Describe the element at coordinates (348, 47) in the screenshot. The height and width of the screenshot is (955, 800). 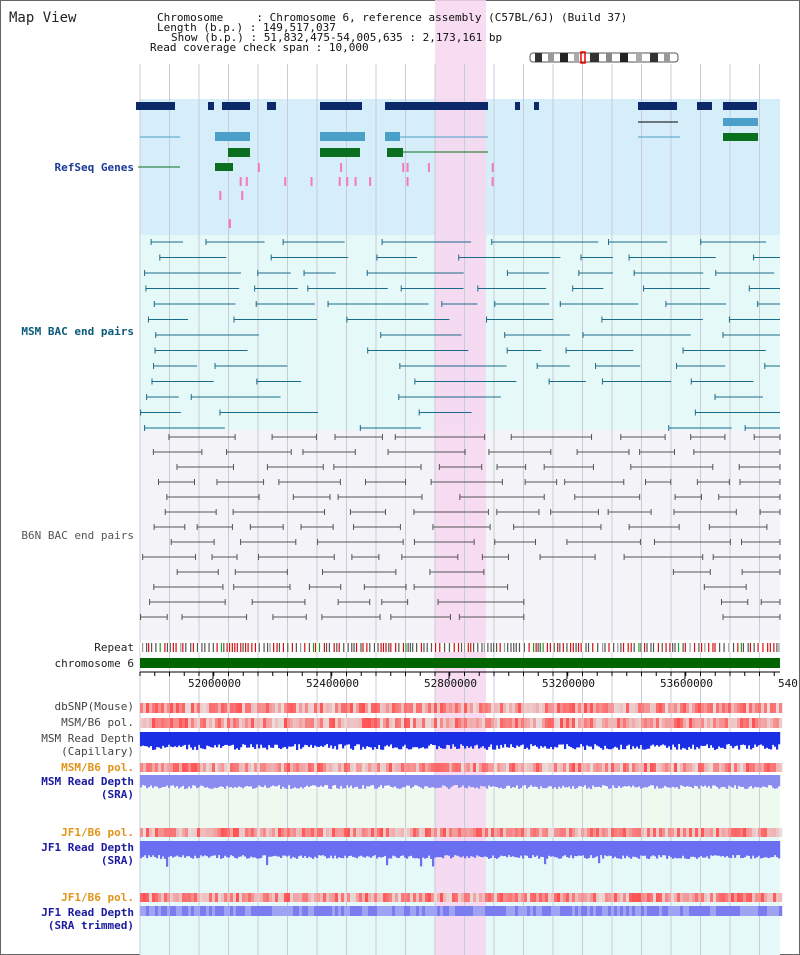
I see `coverage-value: 10,000` at that location.